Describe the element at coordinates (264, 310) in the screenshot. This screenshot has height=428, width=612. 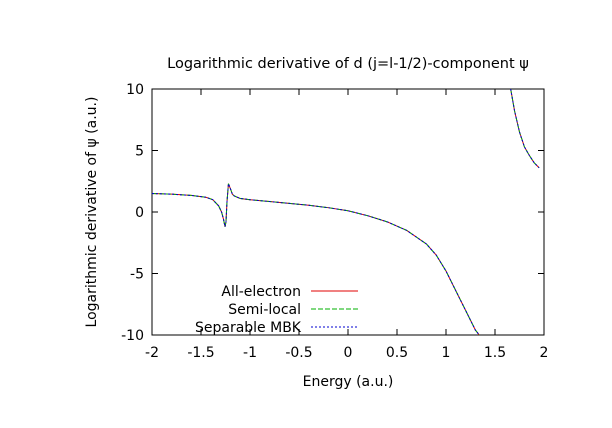
I see `legend-label: Semi-local` at that location.